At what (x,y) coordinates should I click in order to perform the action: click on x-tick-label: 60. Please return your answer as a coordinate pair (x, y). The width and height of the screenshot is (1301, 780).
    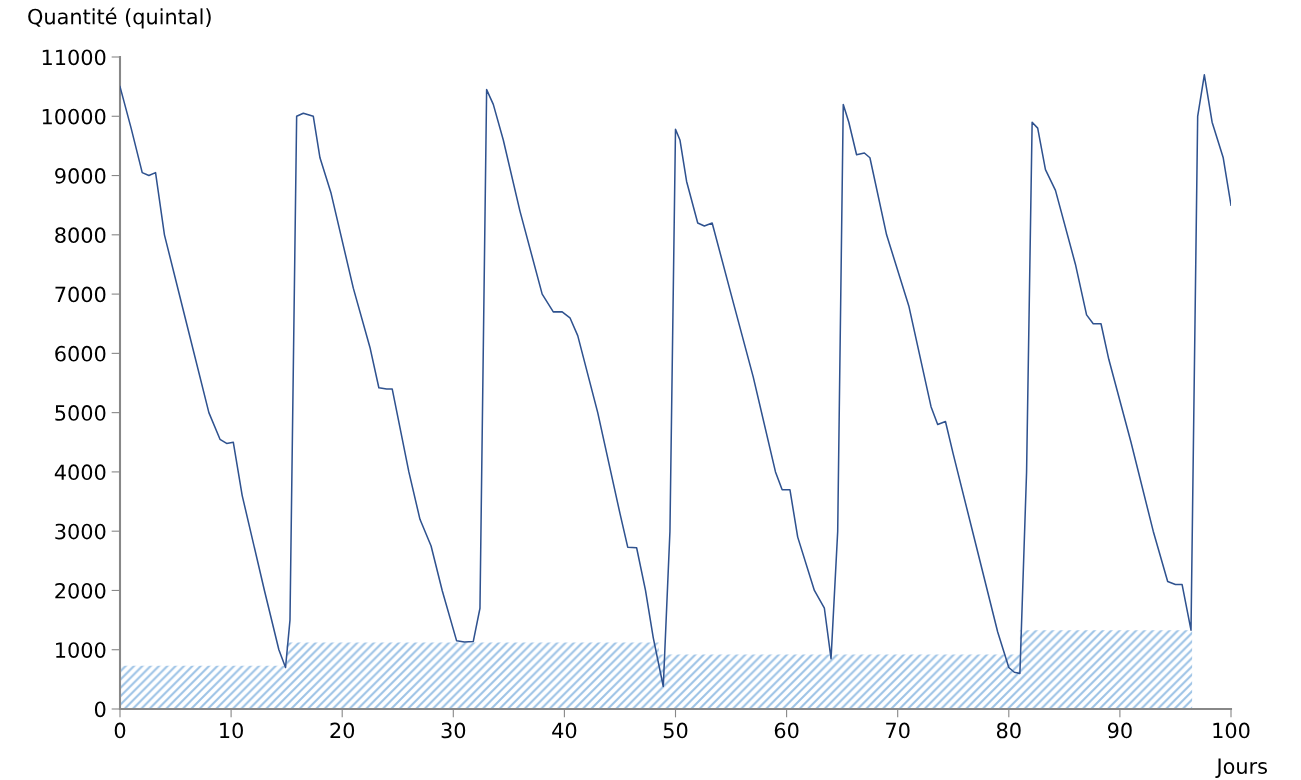
    Looking at the image, I should click on (786, 730).